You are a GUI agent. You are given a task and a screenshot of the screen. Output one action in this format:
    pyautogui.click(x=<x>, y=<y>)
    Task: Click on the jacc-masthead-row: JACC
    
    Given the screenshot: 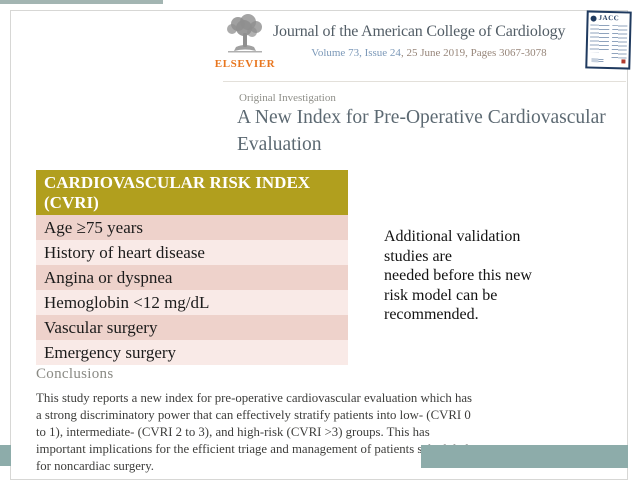 What is the action you would take?
    pyautogui.click(x=608, y=18)
    